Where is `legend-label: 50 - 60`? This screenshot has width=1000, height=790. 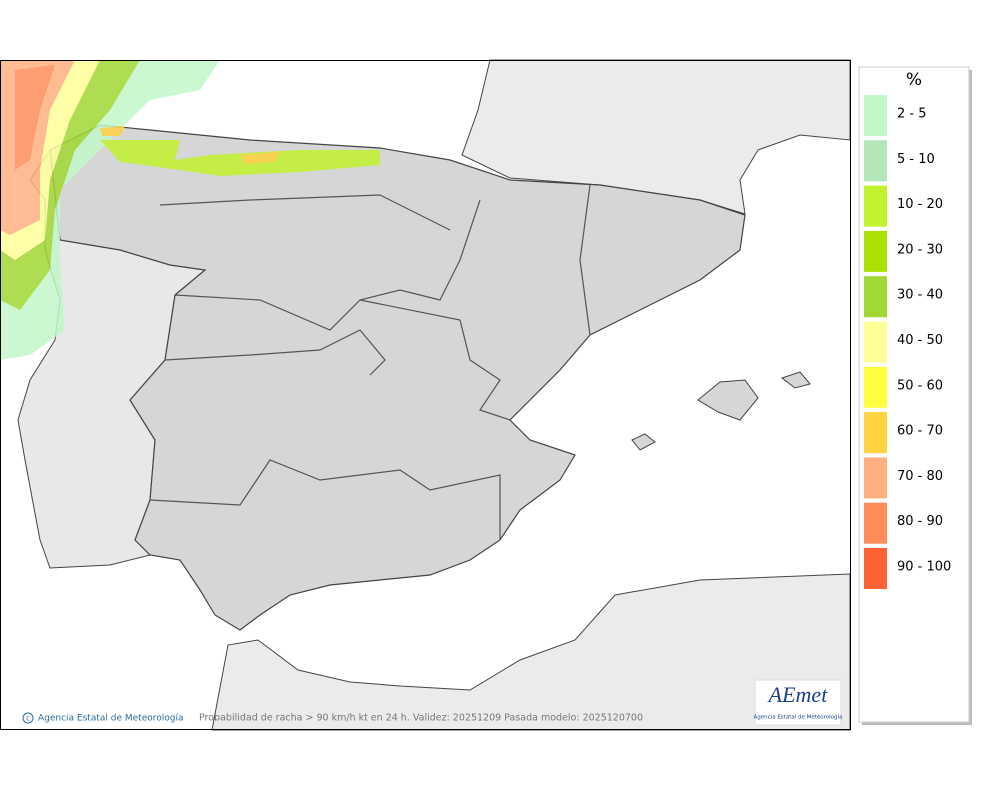 legend-label: 50 - 60 is located at coordinates (920, 385).